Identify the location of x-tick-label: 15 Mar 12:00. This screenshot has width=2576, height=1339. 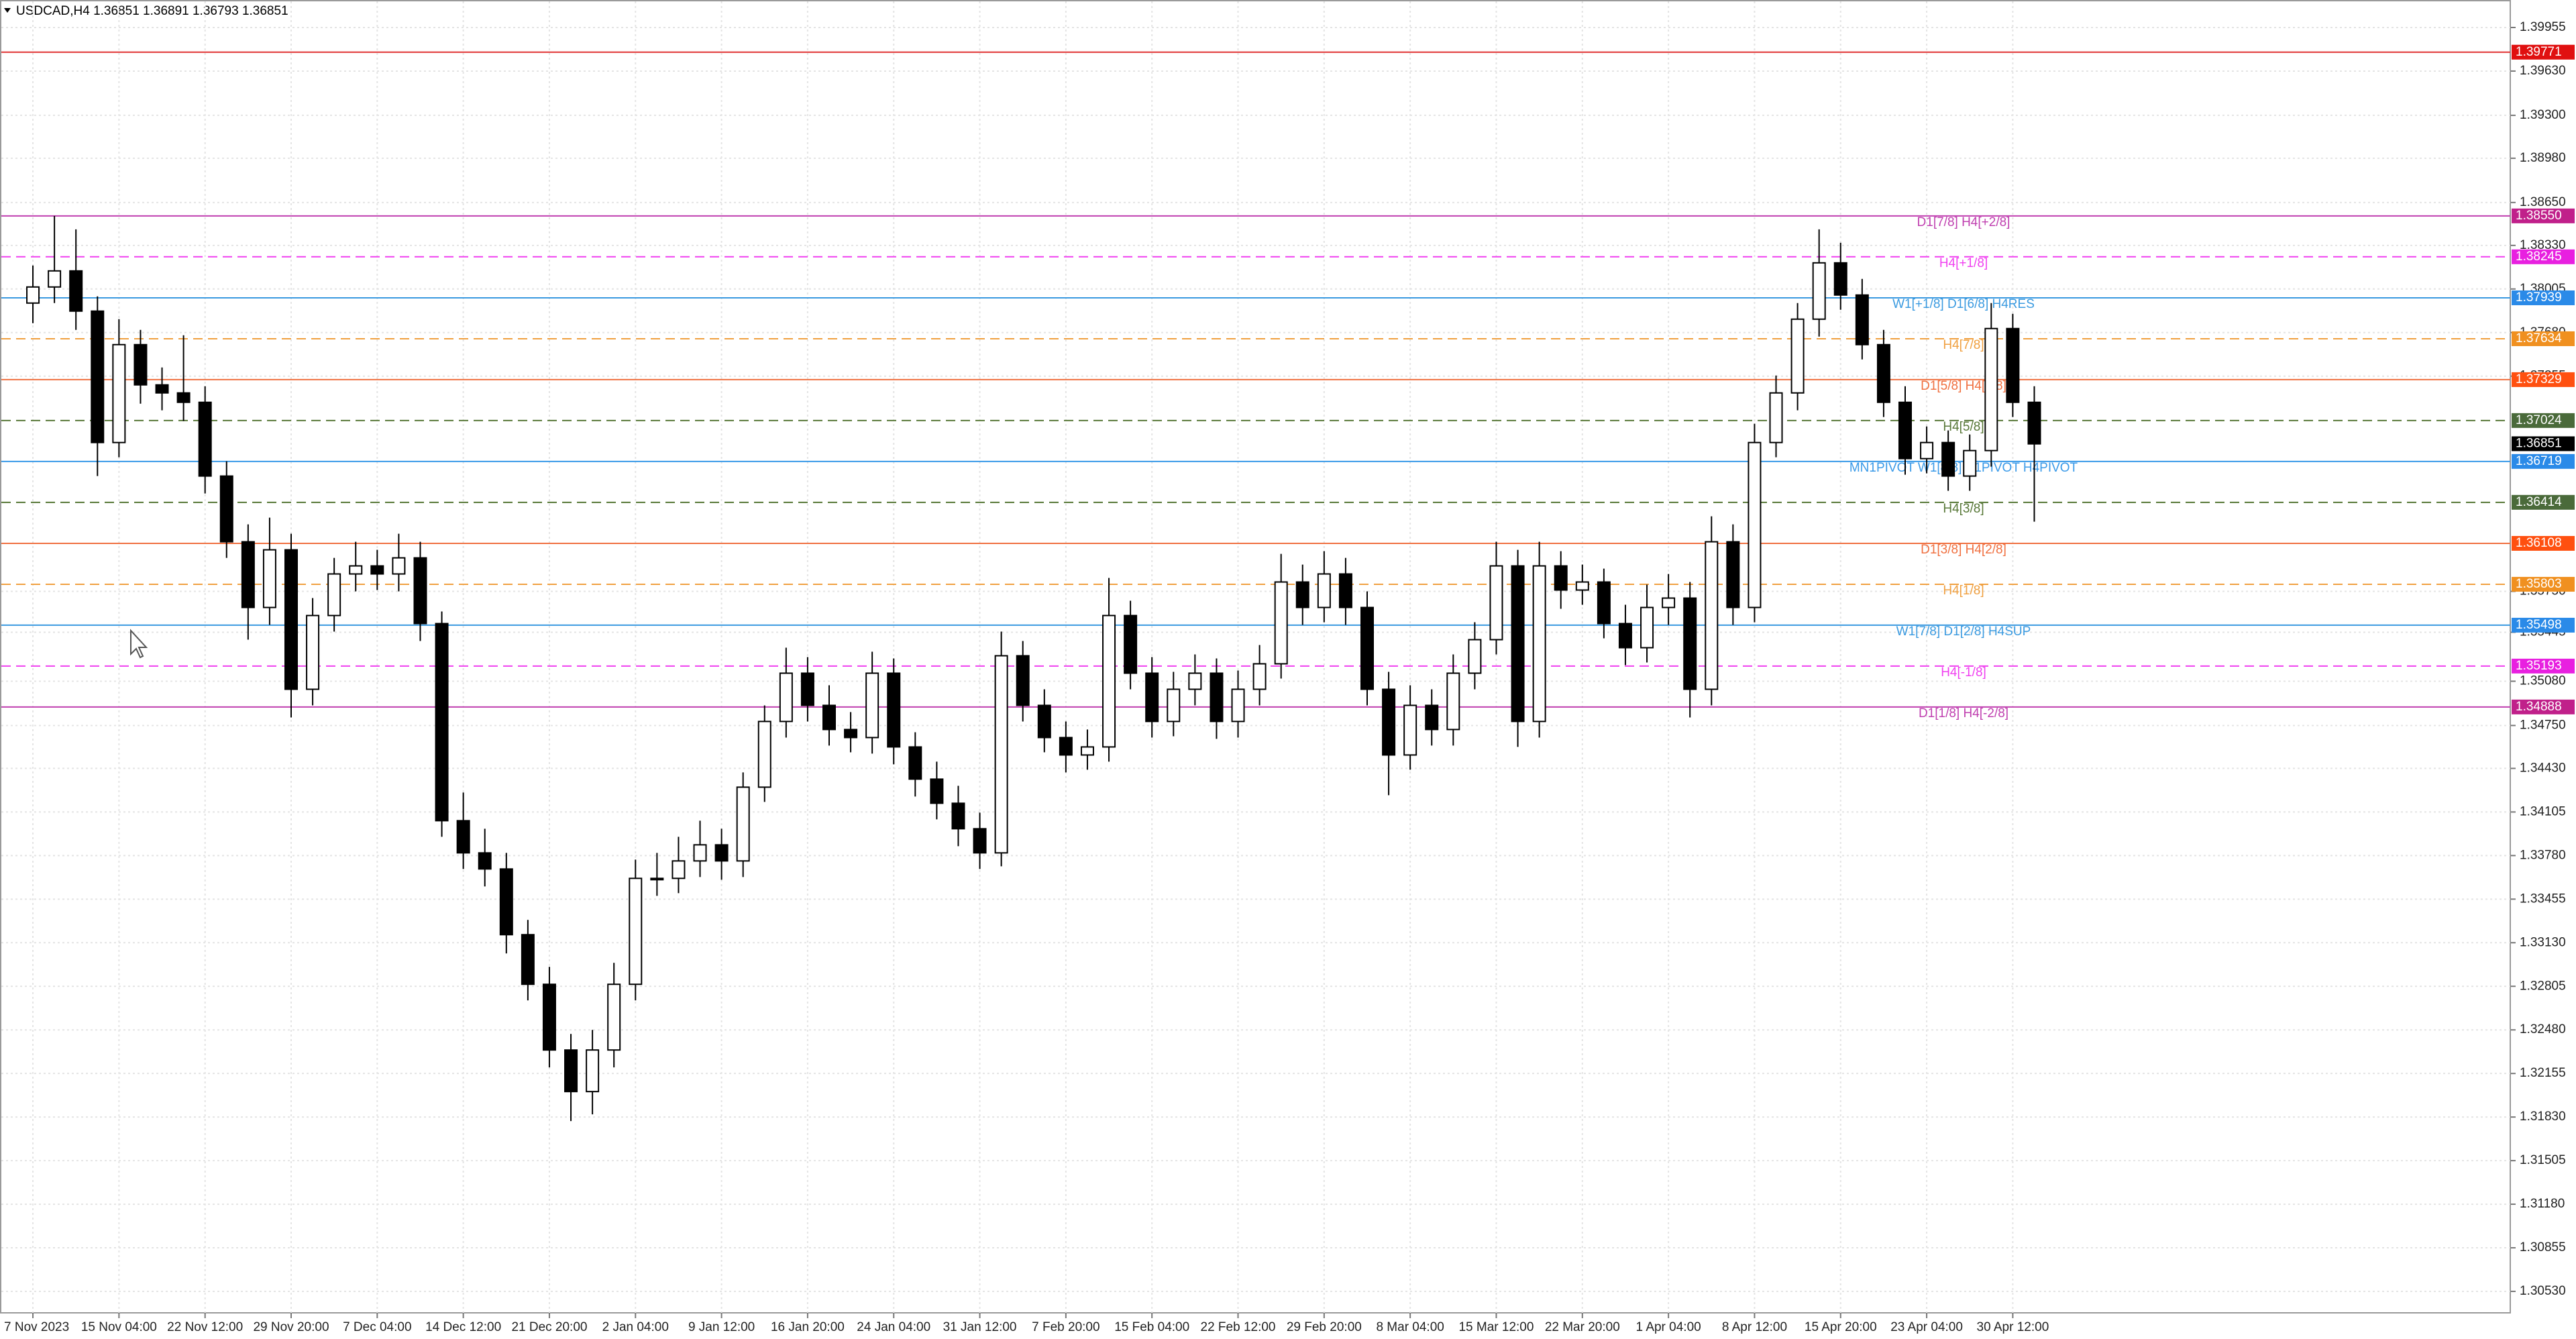
(1496, 1327).